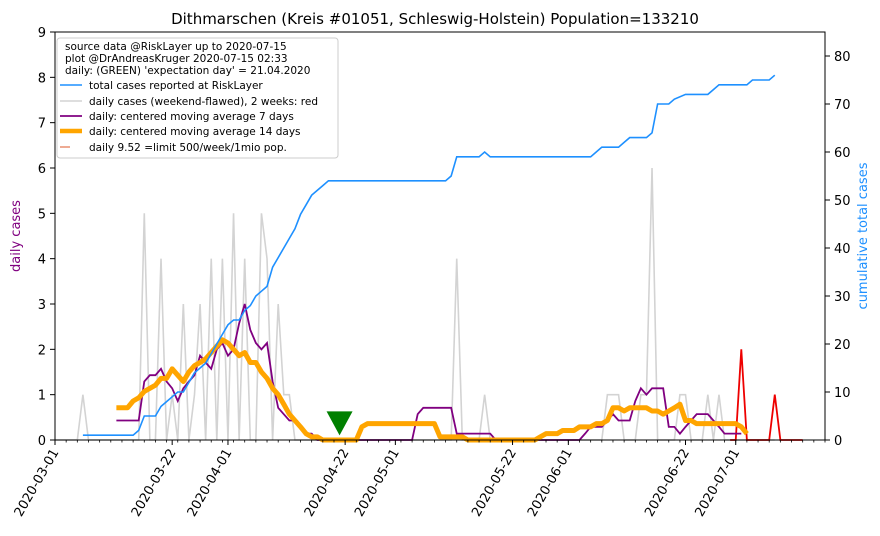 This screenshot has height=536, width=880. What do you see at coordinates (42, 214) in the screenshot?
I see `y-left-tick-label: 5` at bounding box center [42, 214].